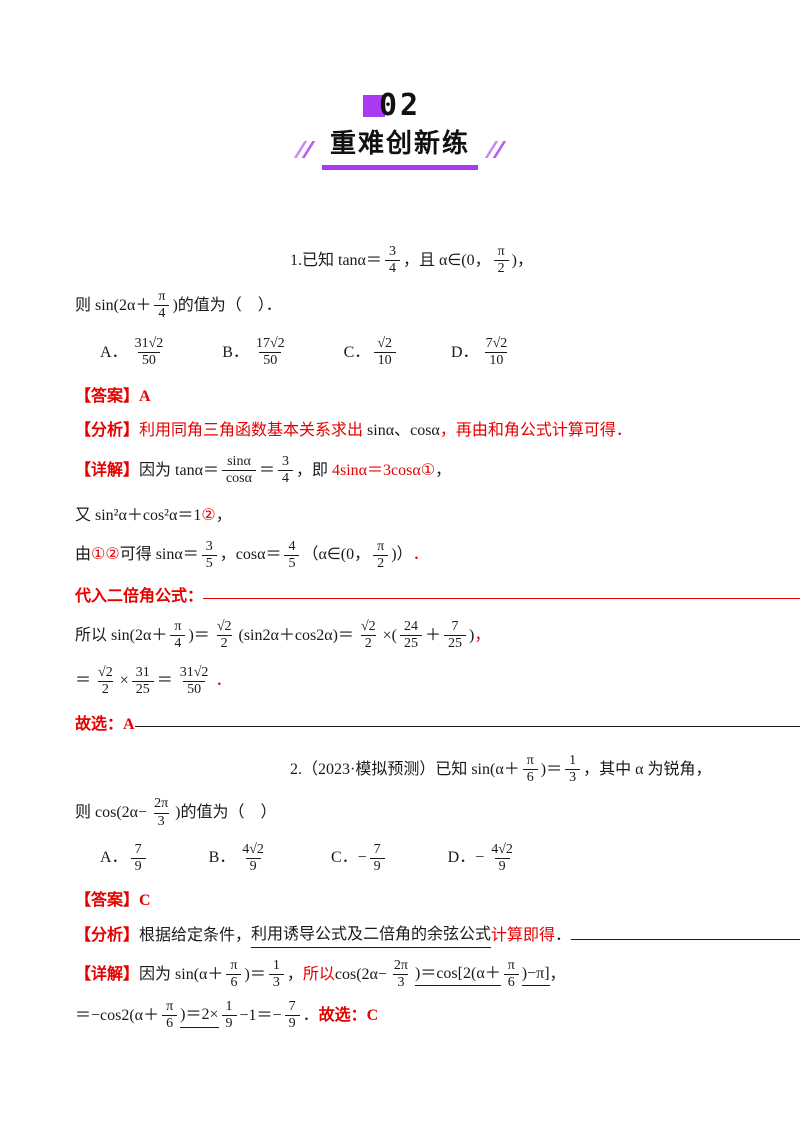  What do you see at coordinates (437, 431) in the screenshot?
I see `math-line: 【分析】 利用同角三角函数基本关系求出 sinα、cosα ，再由和角公式计算可得．` at bounding box center [437, 431].